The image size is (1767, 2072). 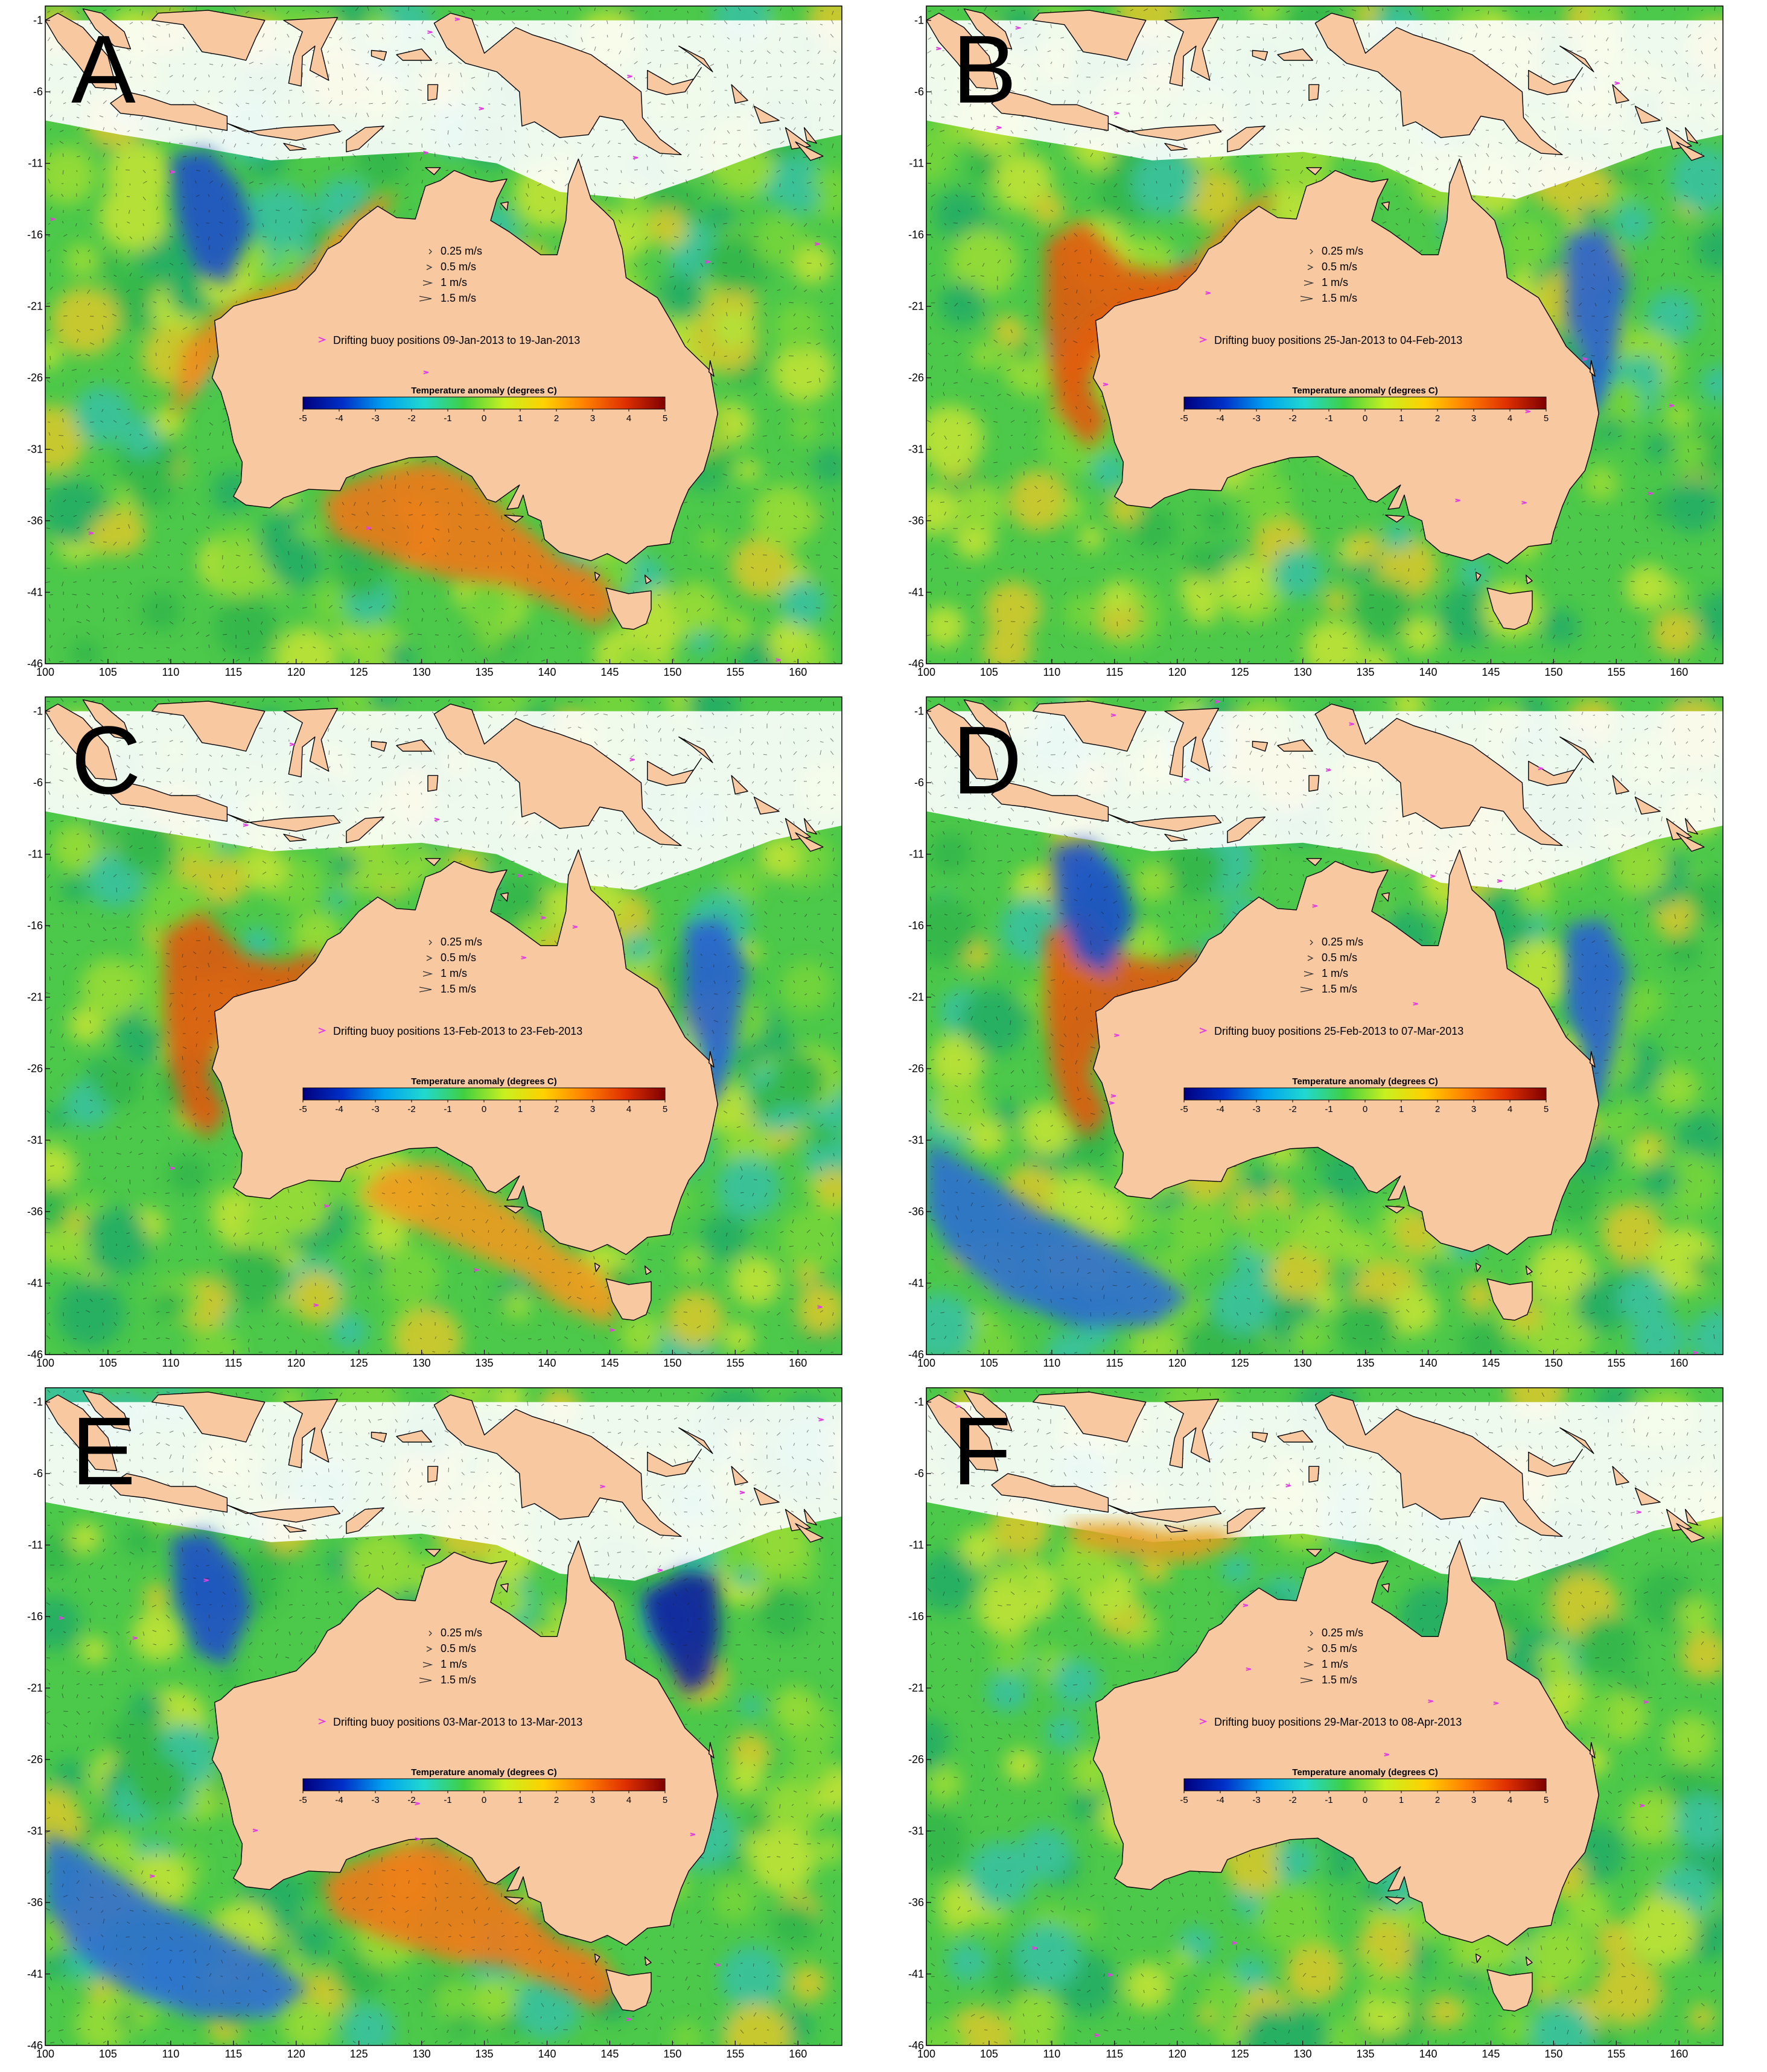 What do you see at coordinates (35, 449) in the screenshot?
I see `lat-tick-label: -31` at bounding box center [35, 449].